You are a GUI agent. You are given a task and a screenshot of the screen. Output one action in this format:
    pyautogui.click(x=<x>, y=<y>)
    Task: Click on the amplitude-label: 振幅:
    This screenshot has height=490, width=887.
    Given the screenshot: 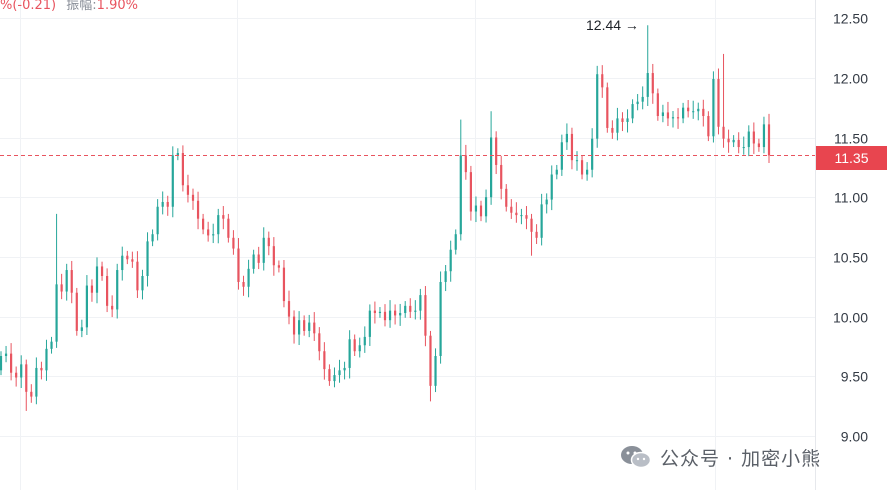 What is the action you would take?
    pyautogui.click(x=81, y=6)
    